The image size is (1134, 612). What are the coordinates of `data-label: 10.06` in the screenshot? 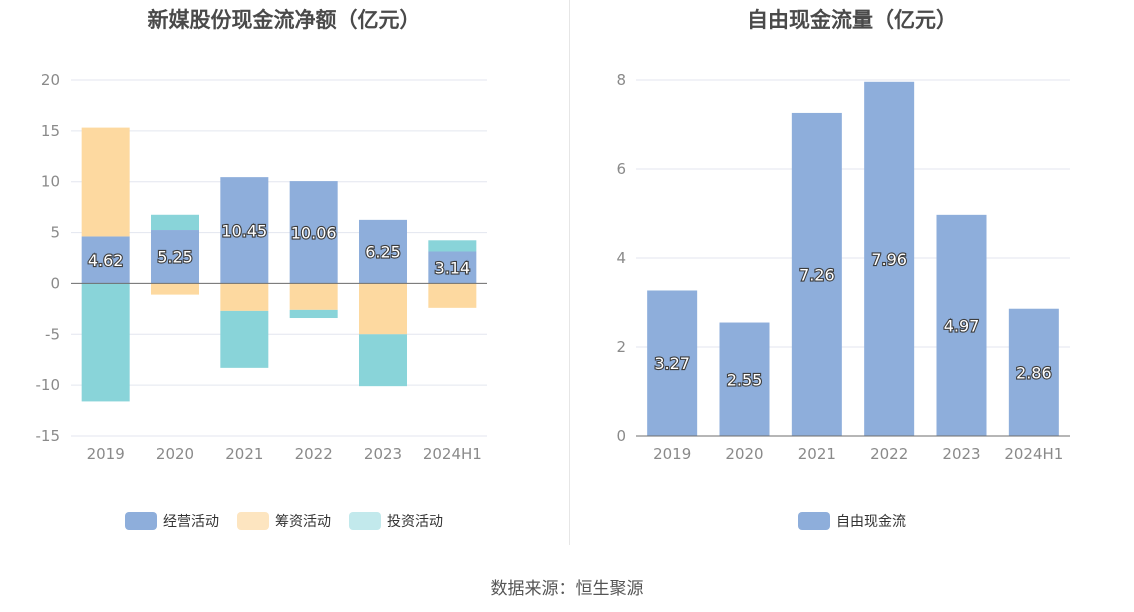 It's located at (314, 232).